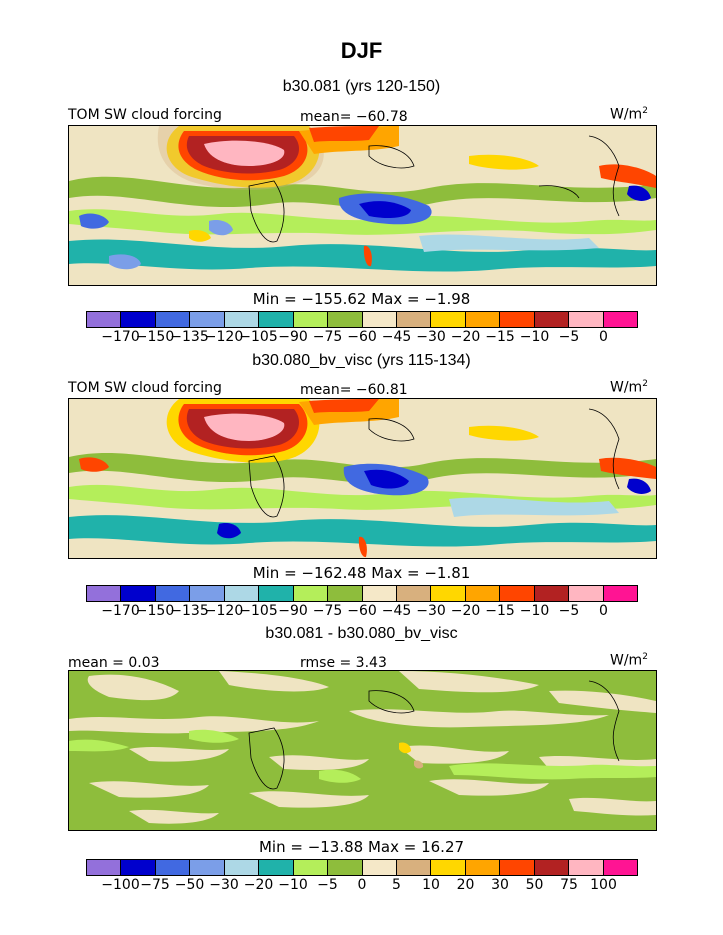  Describe the element at coordinates (431, 885) in the screenshot. I see `colorbar-tick-label: 10` at that location.